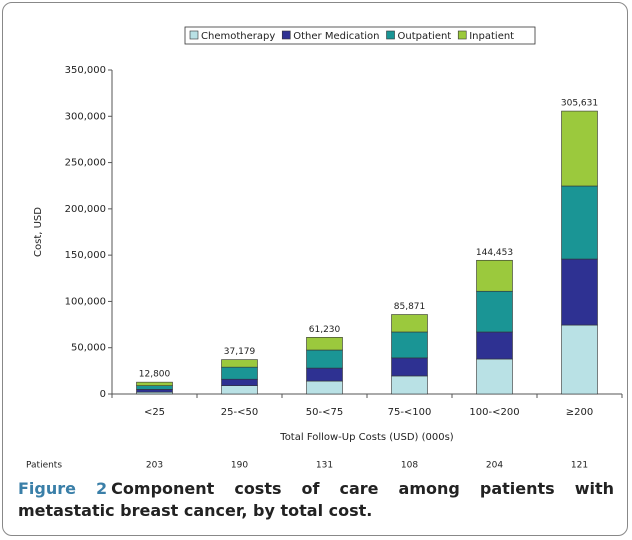 The height and width of the screenshot is (540, 632). I want to click on patients-label: Patients, so click(44, 466).